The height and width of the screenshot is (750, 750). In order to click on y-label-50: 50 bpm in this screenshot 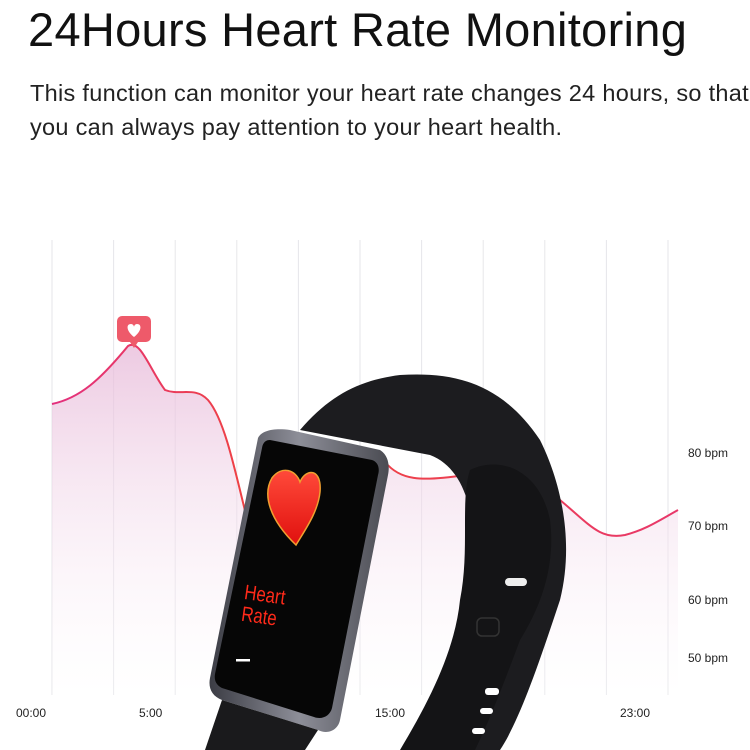, I will do `click(708, 658)`.